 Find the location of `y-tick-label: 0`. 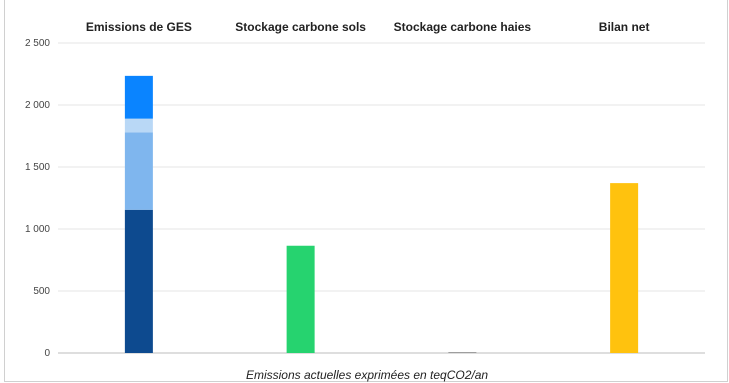

y-tick-label: 0 is located at coordinates (47, 353).